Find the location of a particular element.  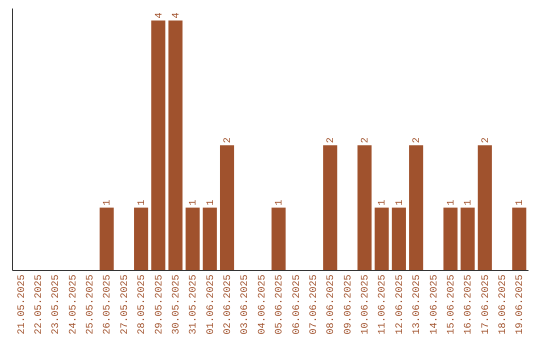

x-tick-label: 31.05.2025 is located at coordinates (194, 304).